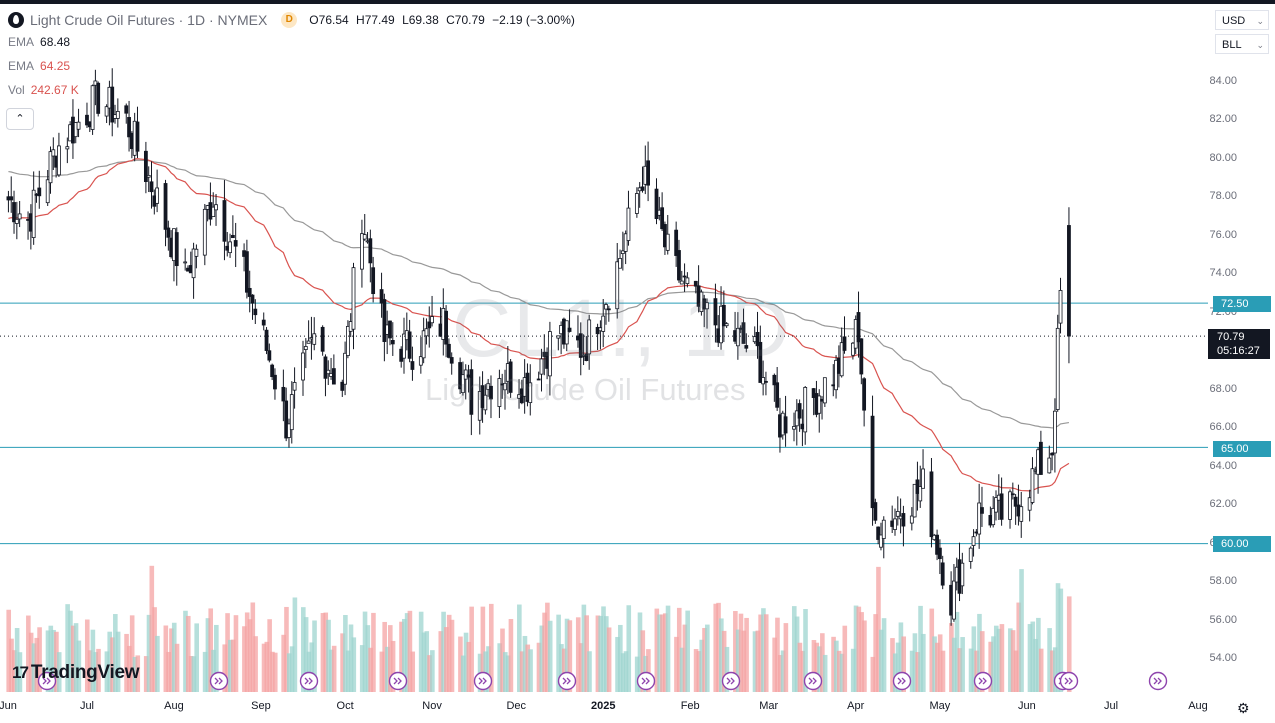 The width and height of the screenshot is (1275, 723). I want to click on unit-select: BLL ⌄, so click(1242, 44).